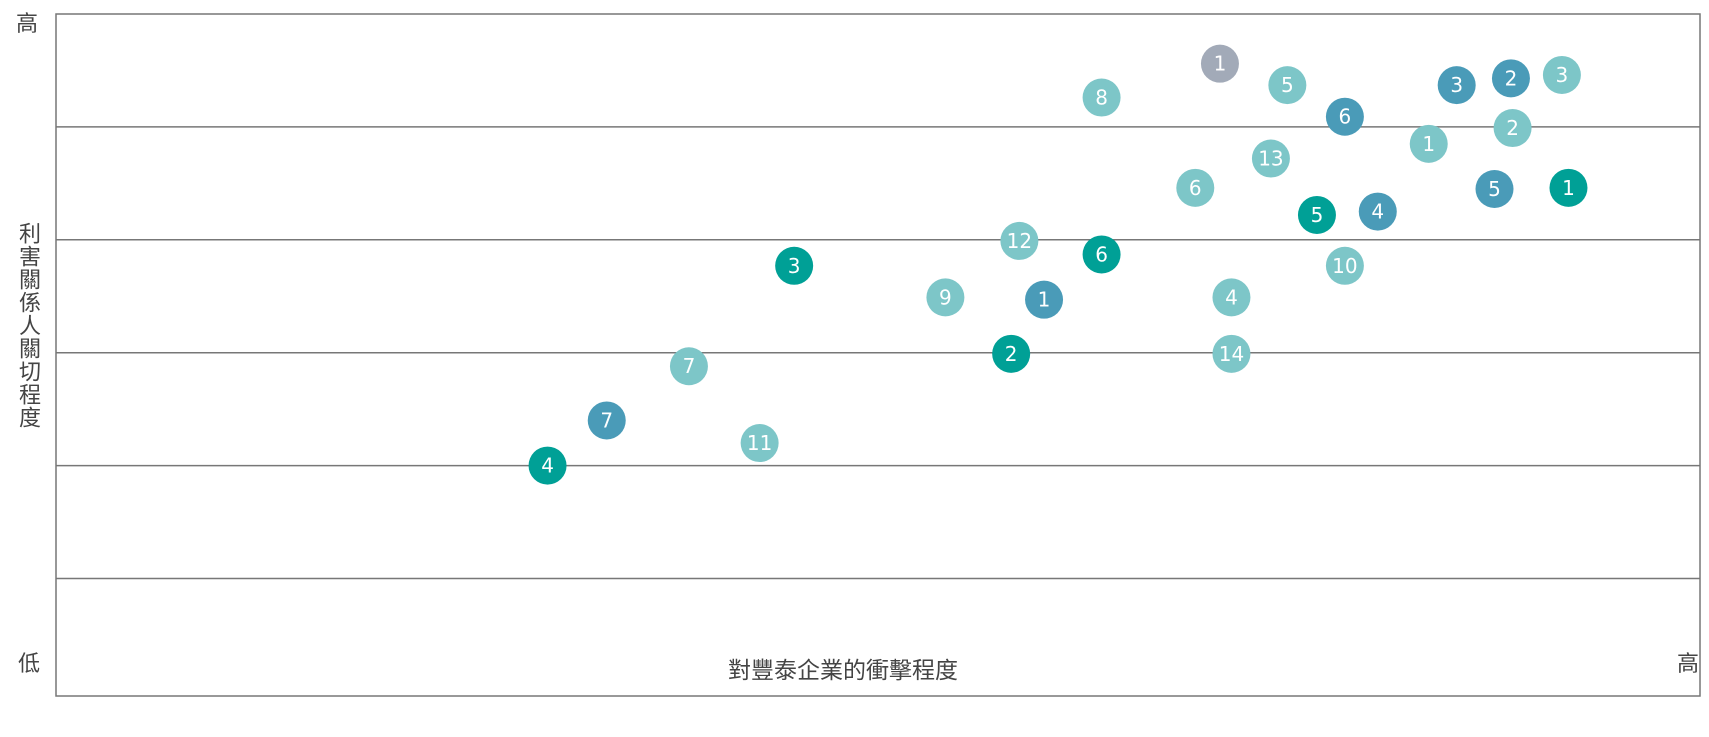 Image resolution: width=1709 pixels, height=737 pixels. I want to click on point-label: 10, so click(1344, 266).